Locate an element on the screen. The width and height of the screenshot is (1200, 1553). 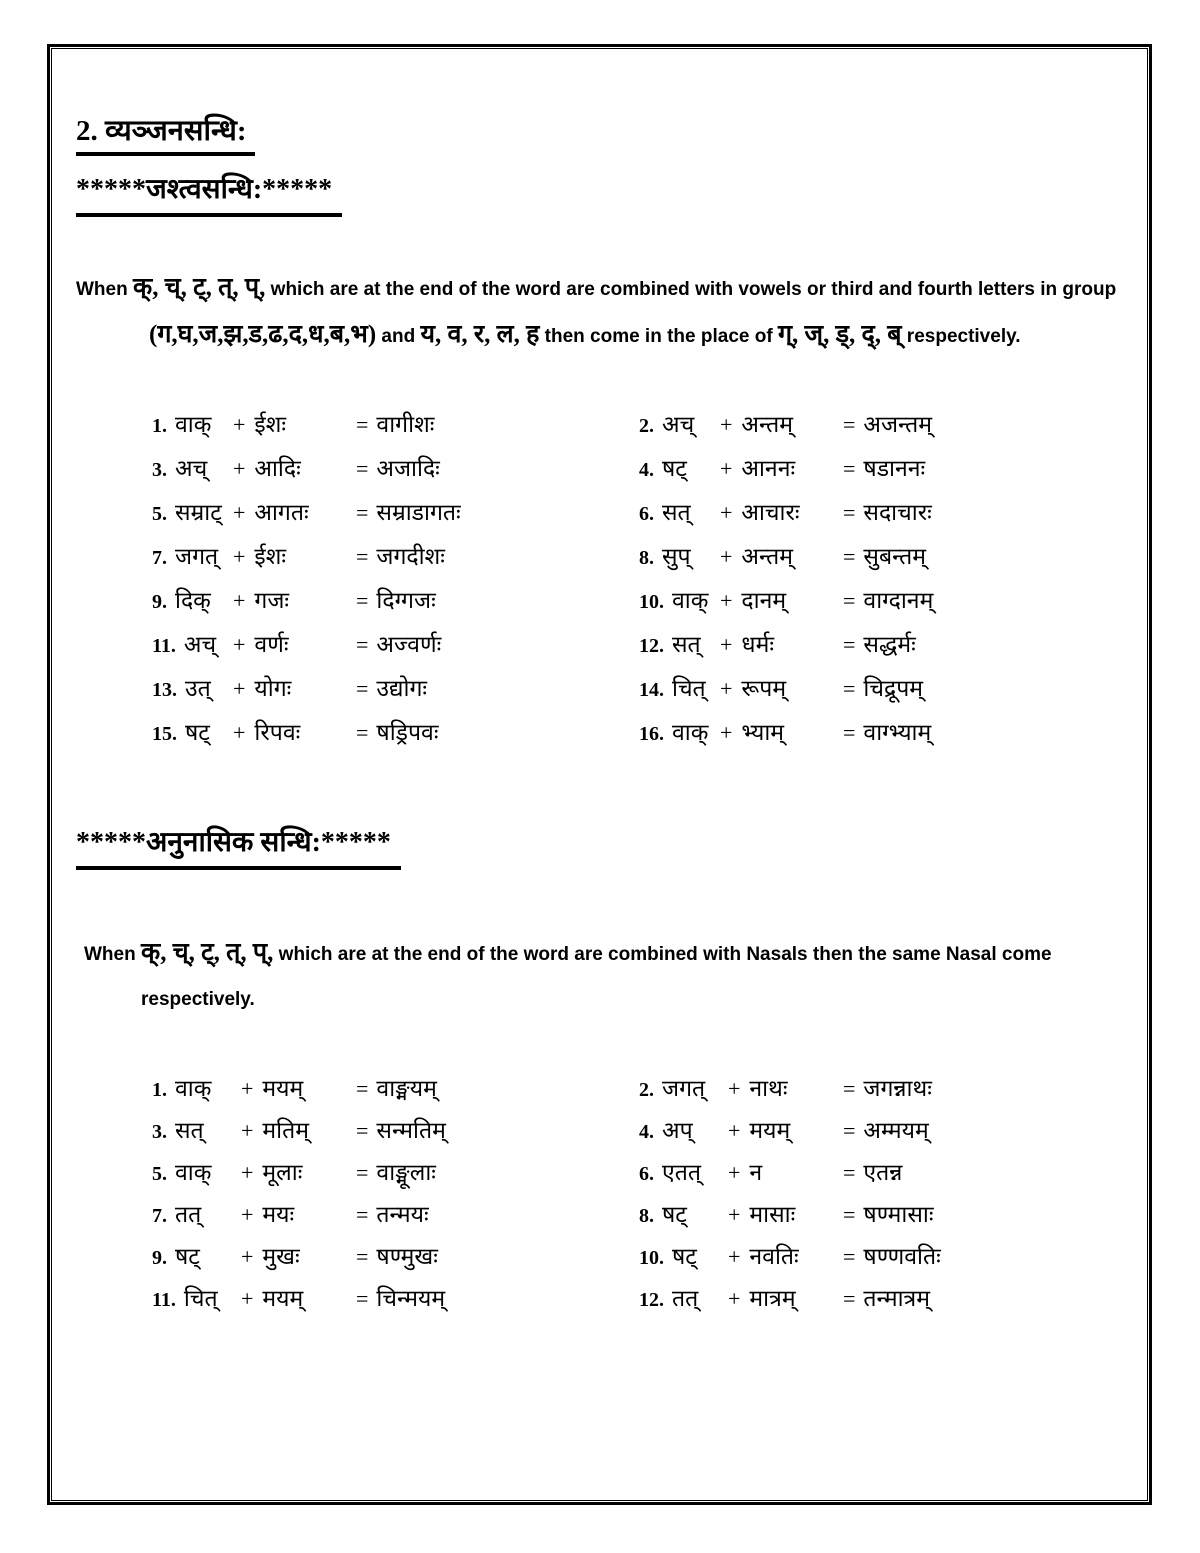
example-lead: 11. चित् is located at coordinates (192, 1297).